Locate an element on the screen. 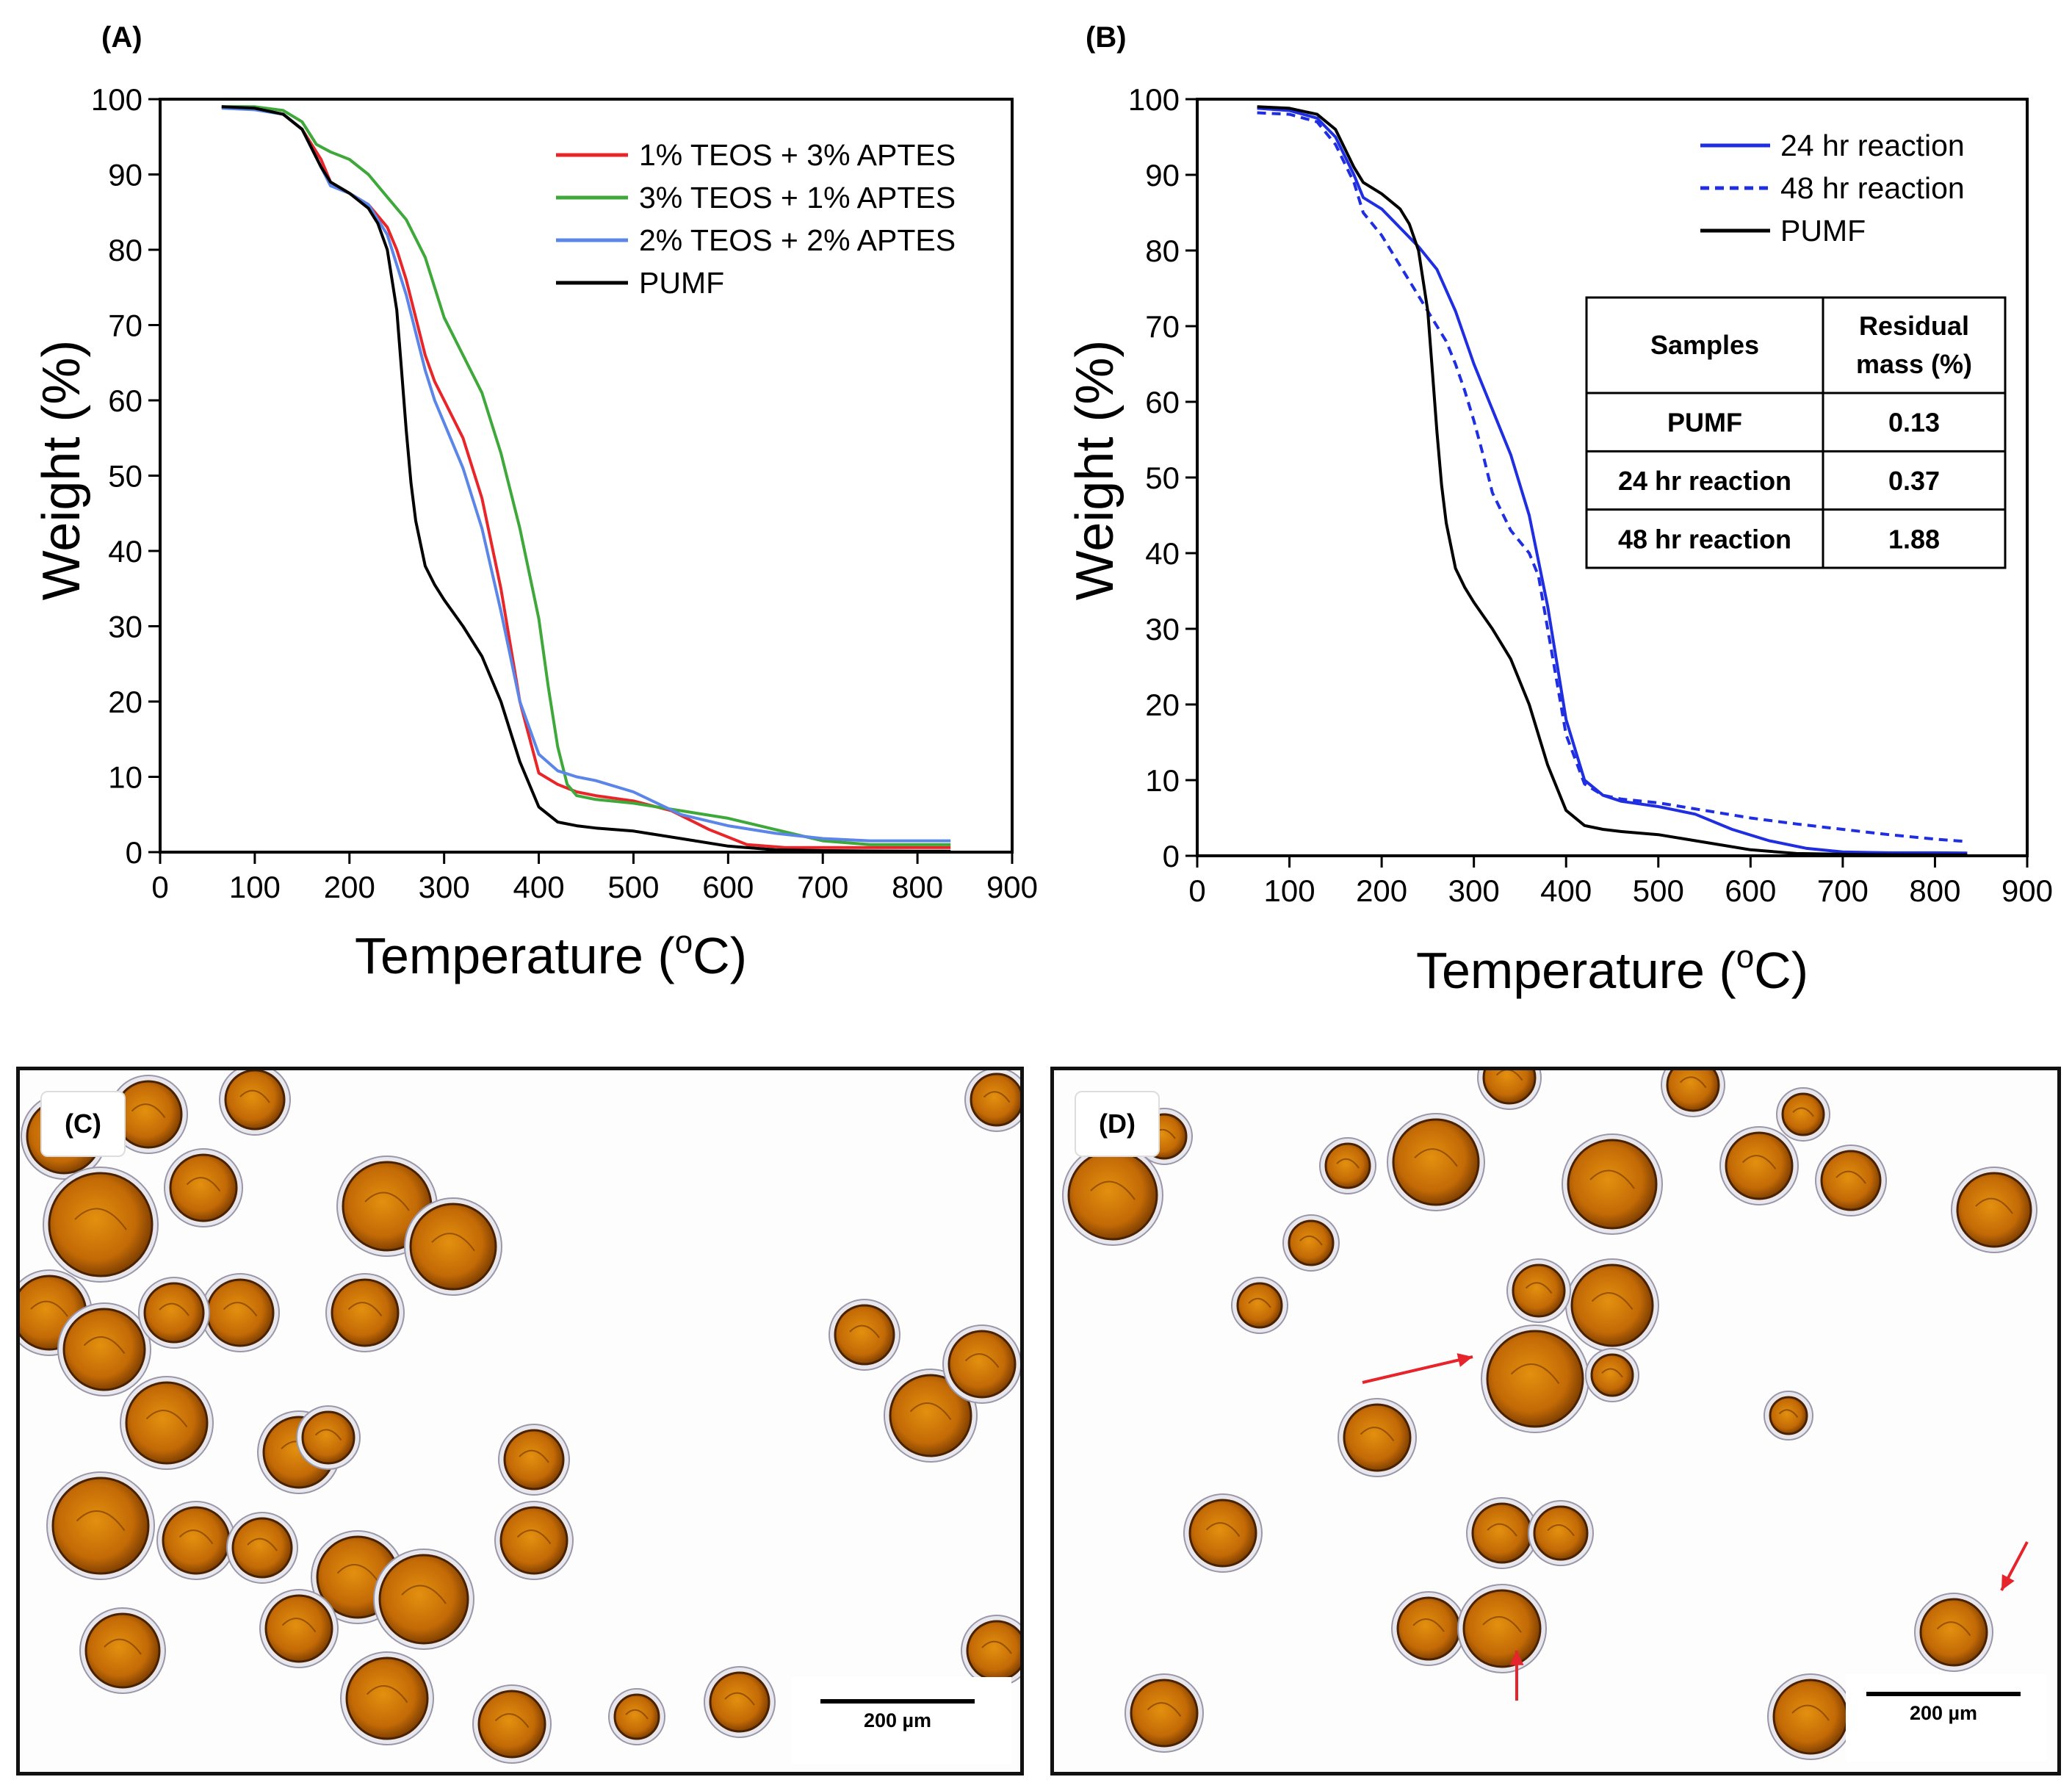 The image size is (2072, 1788). series-line-pumf is located at coordinates (1612, 481).